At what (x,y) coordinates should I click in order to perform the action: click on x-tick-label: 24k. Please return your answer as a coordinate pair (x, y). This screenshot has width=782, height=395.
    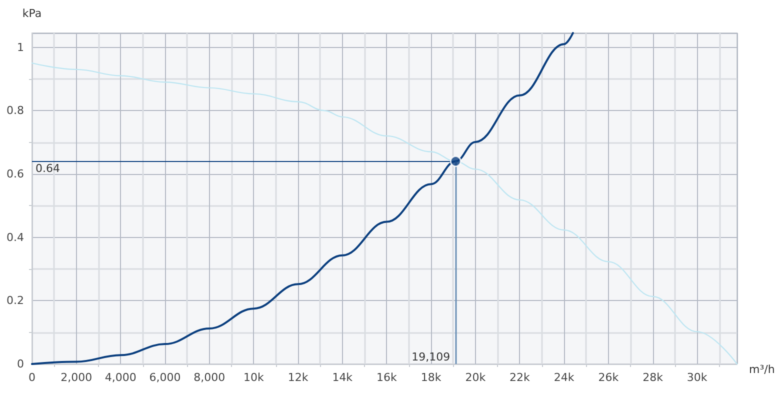
    Looking at the image, I should click on (564, 377).